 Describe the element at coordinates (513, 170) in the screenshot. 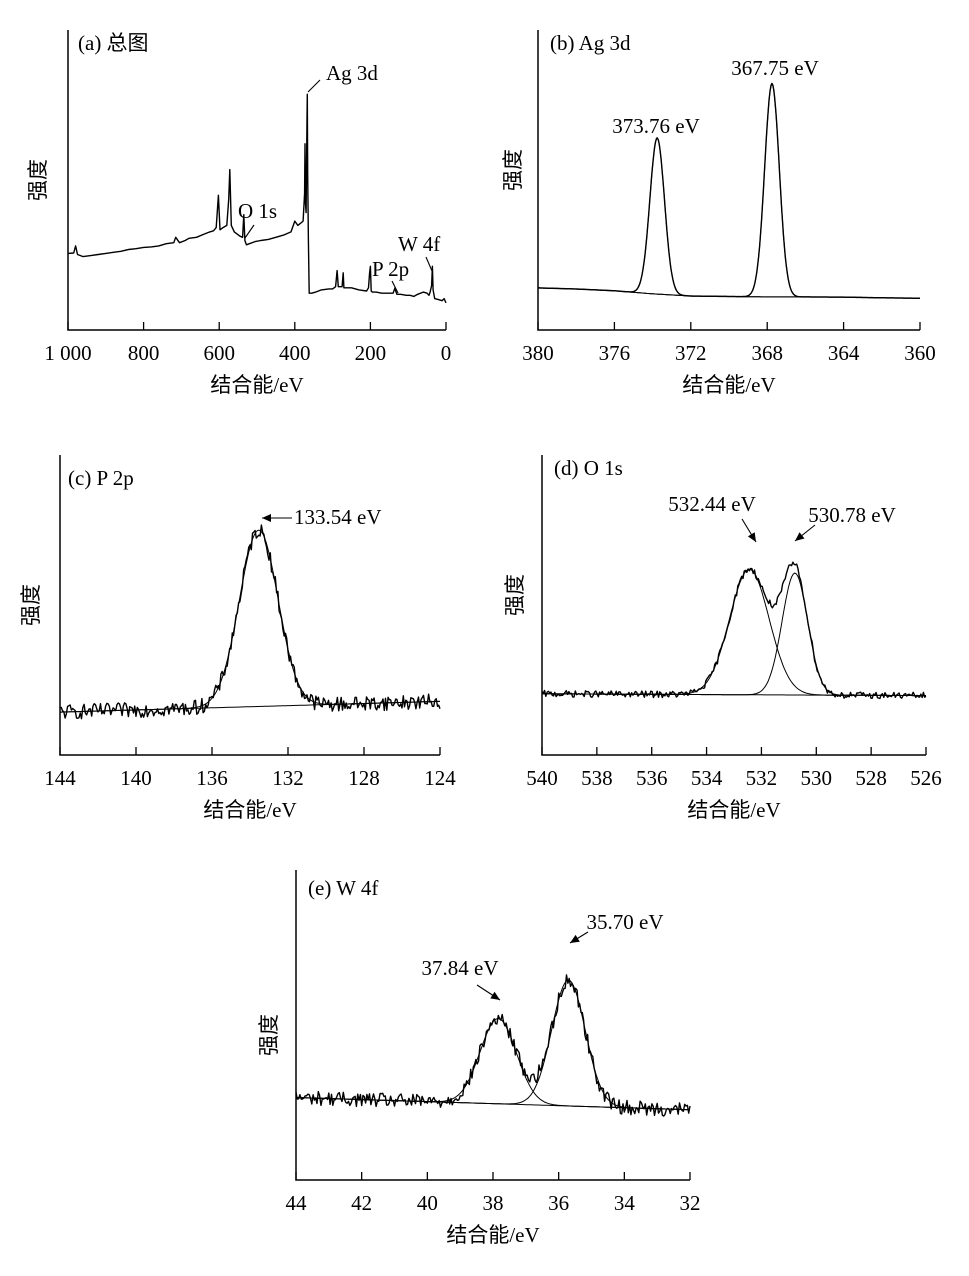

I see `y-axis-title-b: 强度` at that location.